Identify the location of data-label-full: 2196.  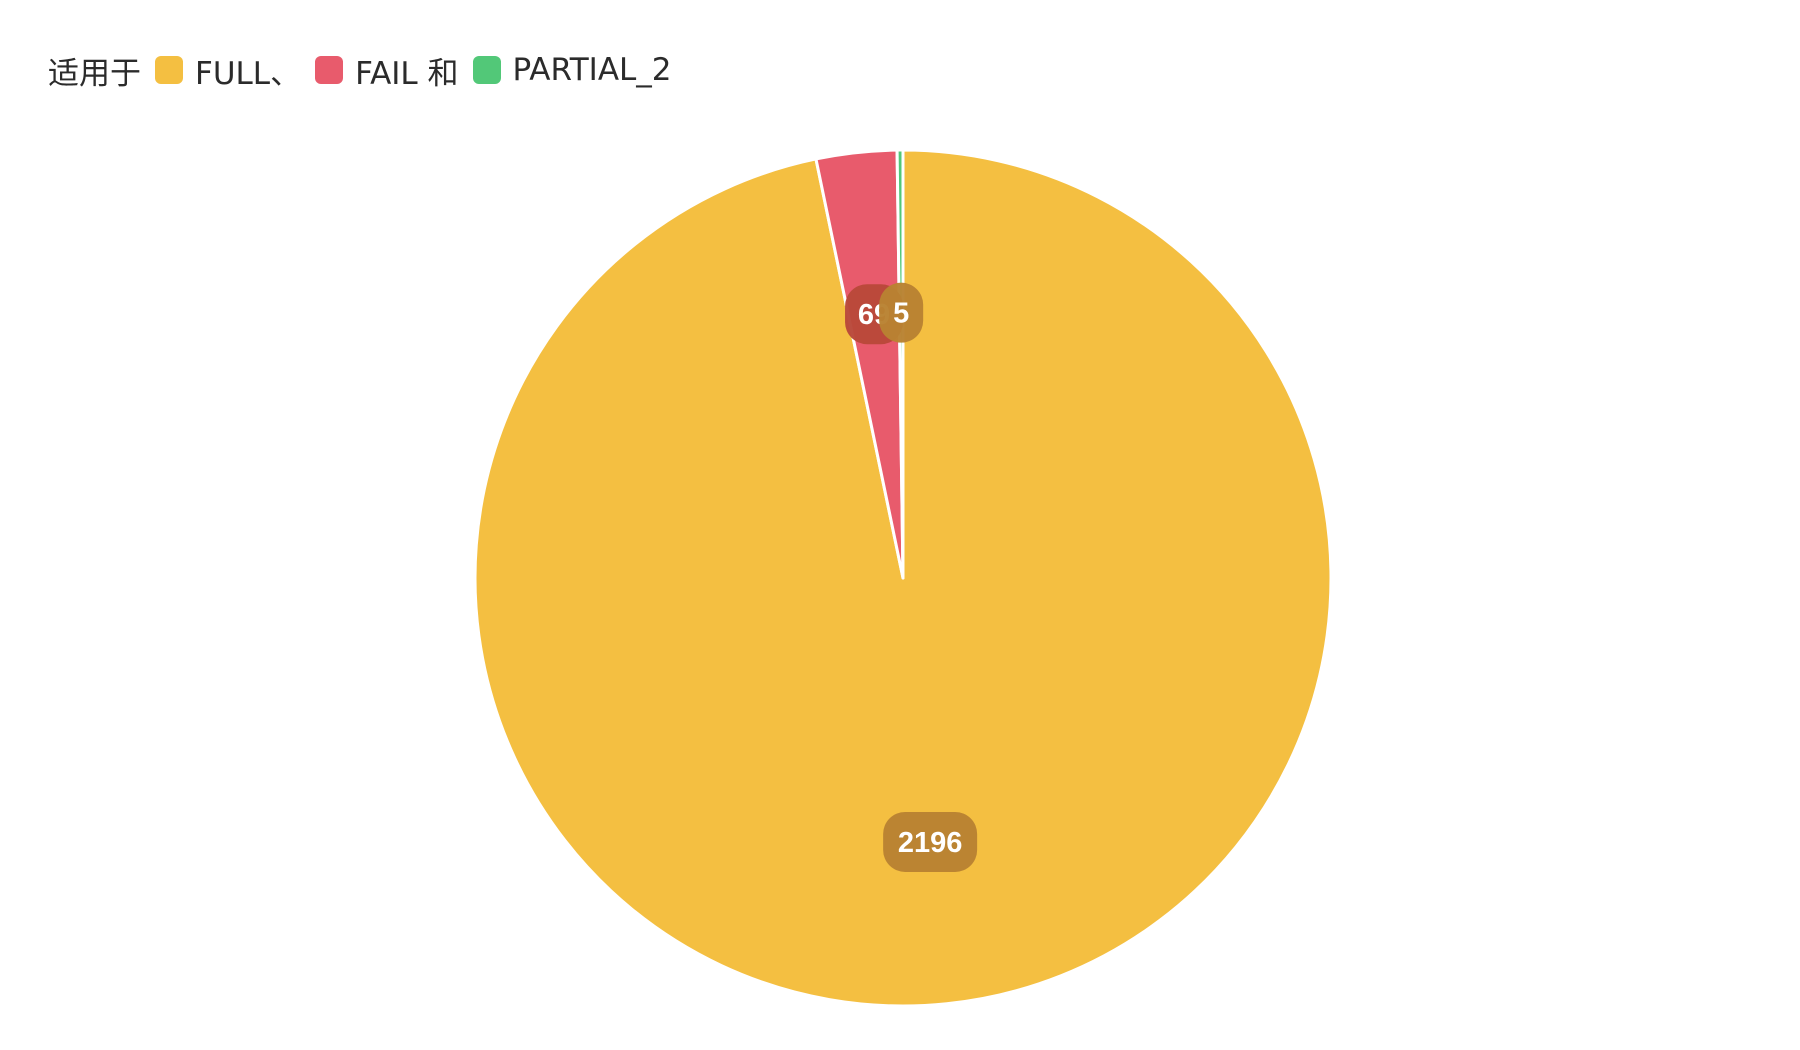
(930, 841).